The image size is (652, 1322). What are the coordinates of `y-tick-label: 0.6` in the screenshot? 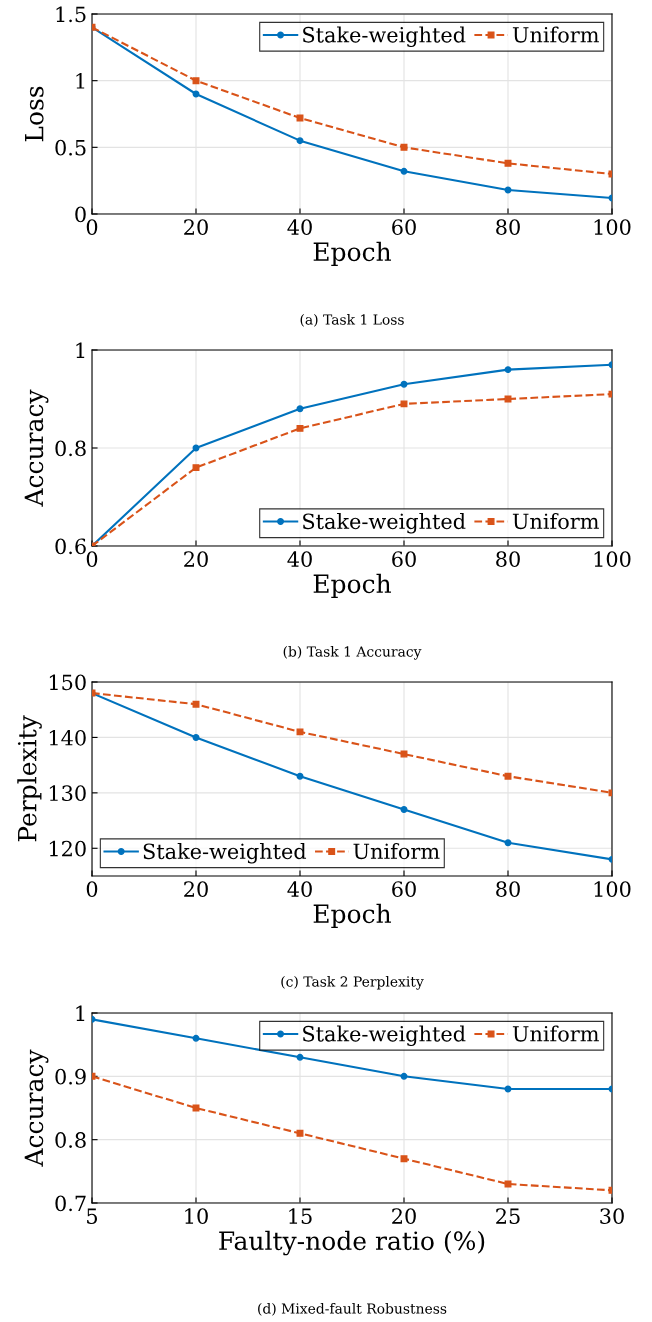 It's located at (70, 546).